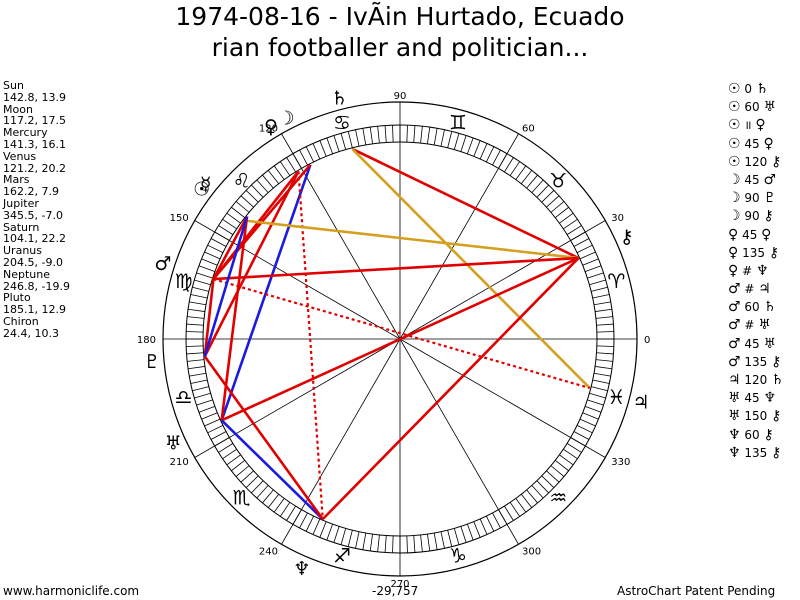  I want to click on planet-venus-icon: ♀, so click(271, 127).